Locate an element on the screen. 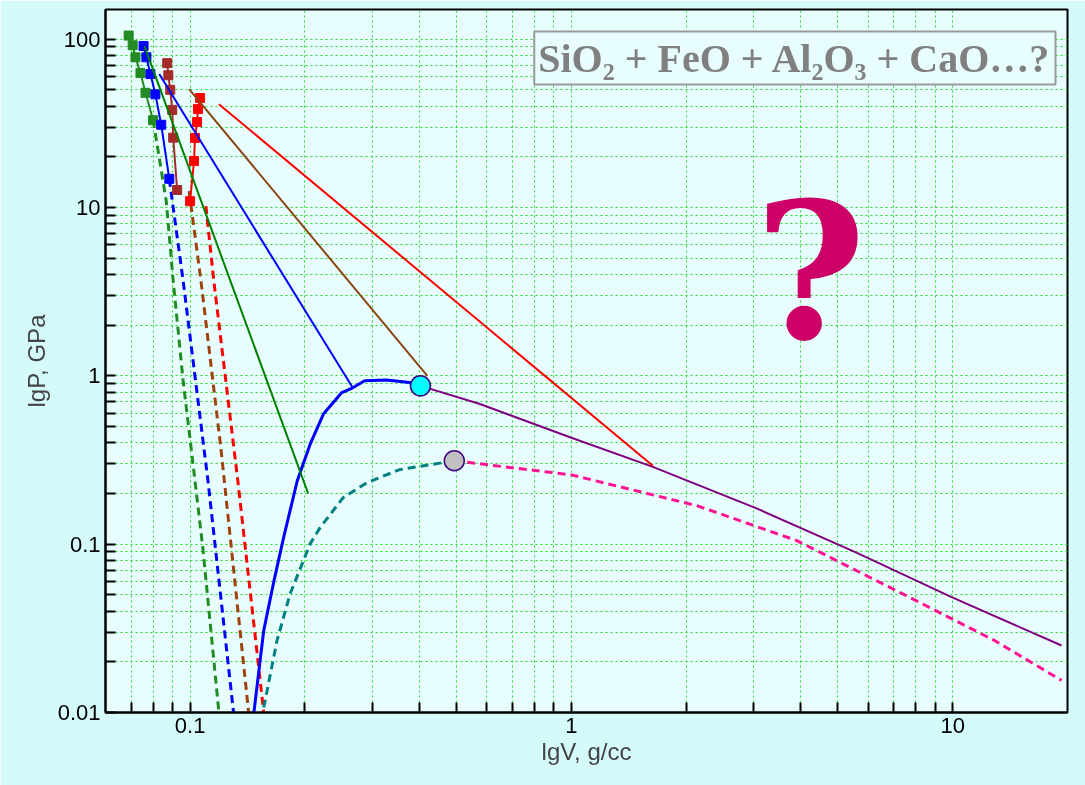 The width and height of the screenshot is (1085, 785). x-tick-label: 0.1 is located at coordinates (190, 725).